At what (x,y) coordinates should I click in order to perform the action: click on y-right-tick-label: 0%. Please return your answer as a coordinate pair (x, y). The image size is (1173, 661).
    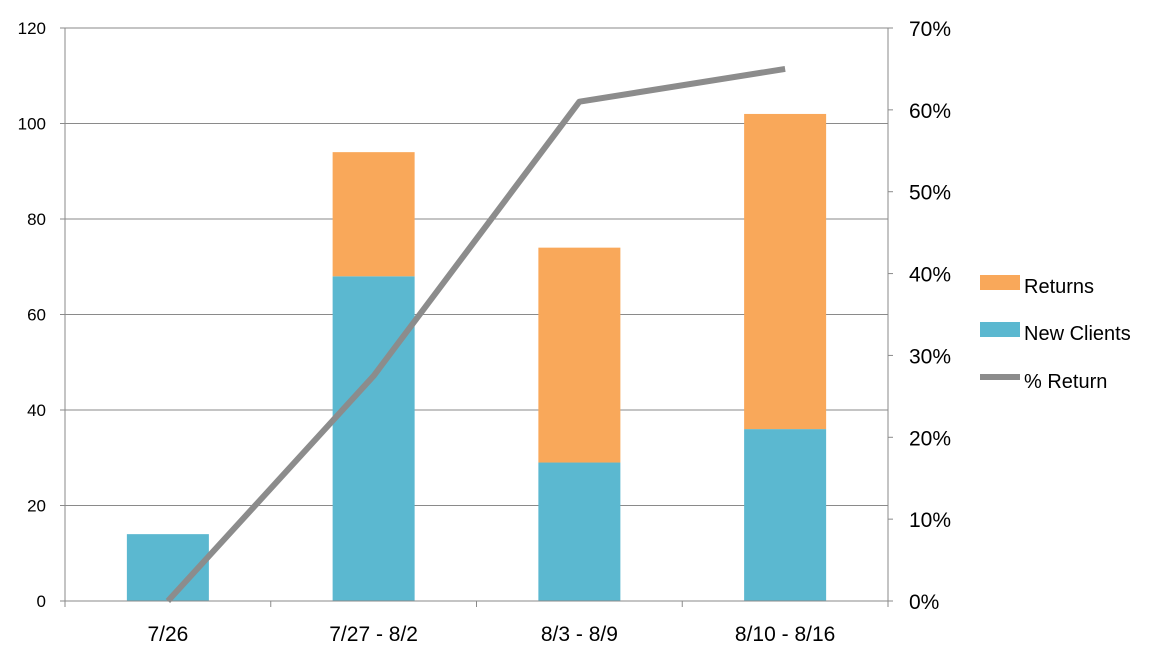
    Looking at the image, I should click on (924, 602).